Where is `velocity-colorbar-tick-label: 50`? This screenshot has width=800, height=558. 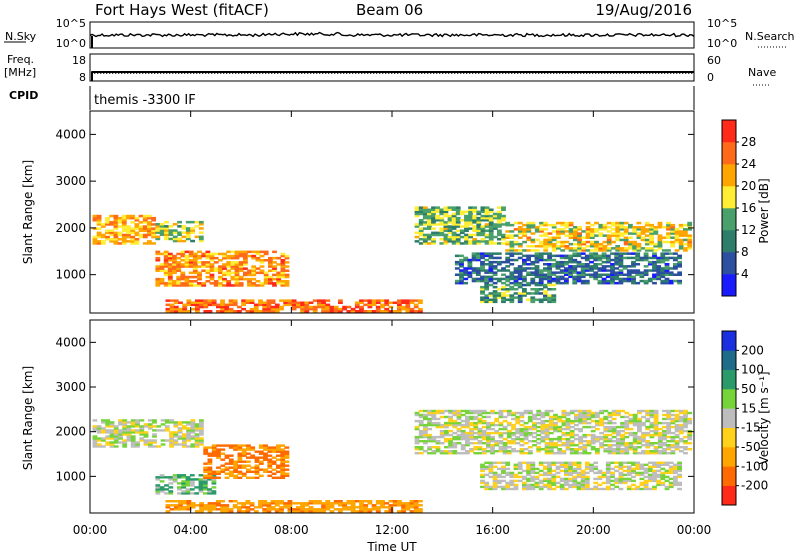
velocity-colorbar-tick-label: 50 is located at coordinates (748, 389).